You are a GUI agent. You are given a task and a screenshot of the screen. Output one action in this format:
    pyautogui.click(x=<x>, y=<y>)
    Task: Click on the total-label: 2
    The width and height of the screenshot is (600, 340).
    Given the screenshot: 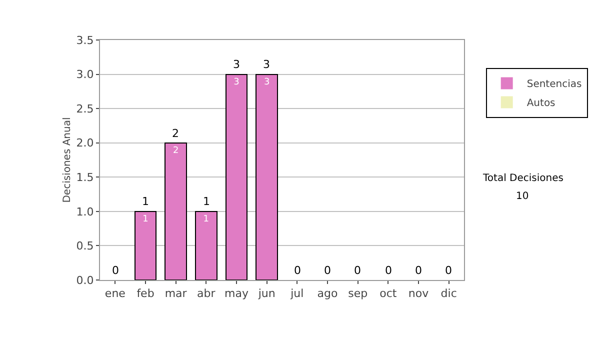 What is the action you would take?
    pyautogui.click(x=175, y=133)
    